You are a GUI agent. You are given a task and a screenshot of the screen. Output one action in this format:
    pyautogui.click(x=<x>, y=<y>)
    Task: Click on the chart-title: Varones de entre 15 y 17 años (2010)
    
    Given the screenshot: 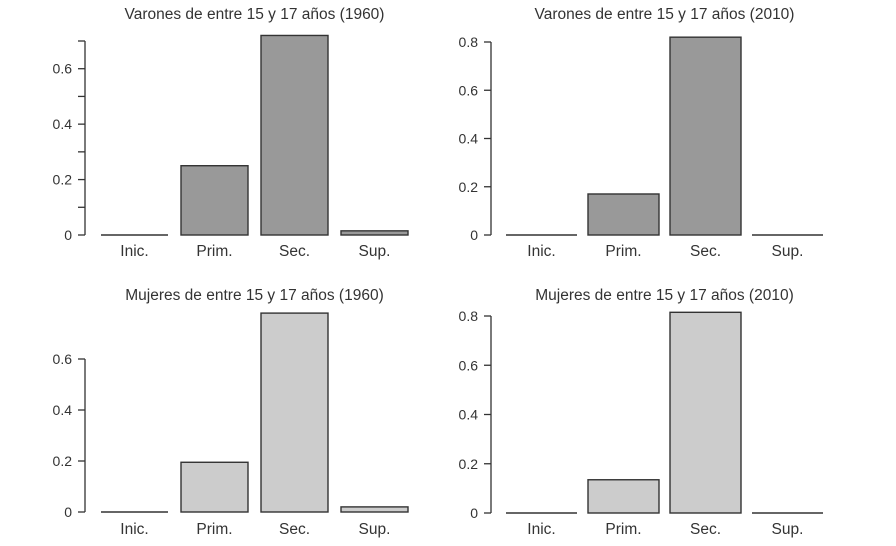 What is the action you would take?
    pyautogui.click(x=664, y=14)
    